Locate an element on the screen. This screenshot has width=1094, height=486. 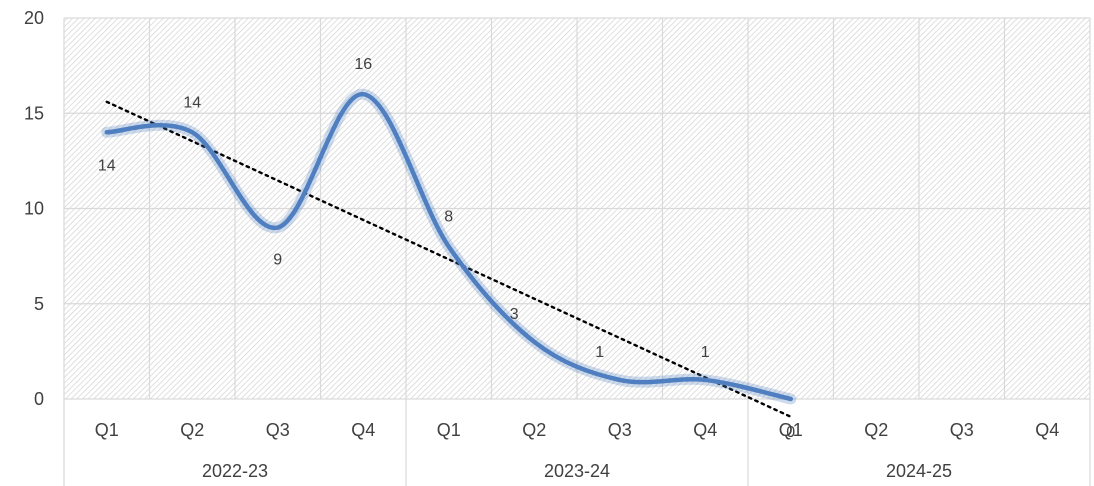
y-tick-label: 10 is located at coordinates (34, 209).